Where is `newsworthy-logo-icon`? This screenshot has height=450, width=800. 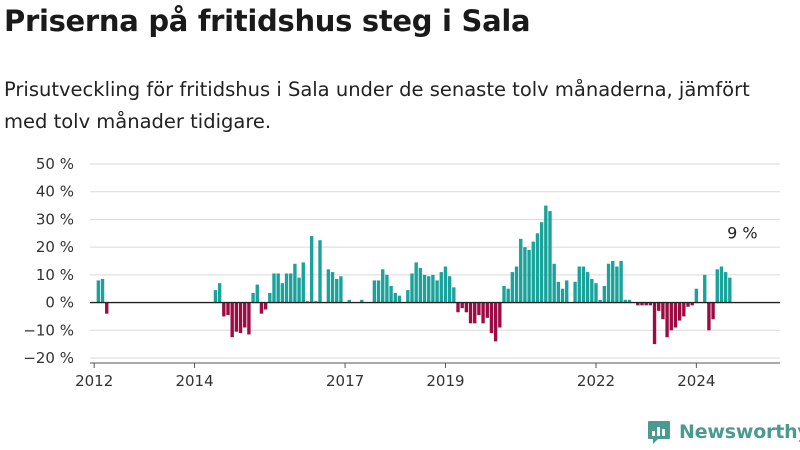 newsworthy-logo-icon is located at coordinates (659, 432).